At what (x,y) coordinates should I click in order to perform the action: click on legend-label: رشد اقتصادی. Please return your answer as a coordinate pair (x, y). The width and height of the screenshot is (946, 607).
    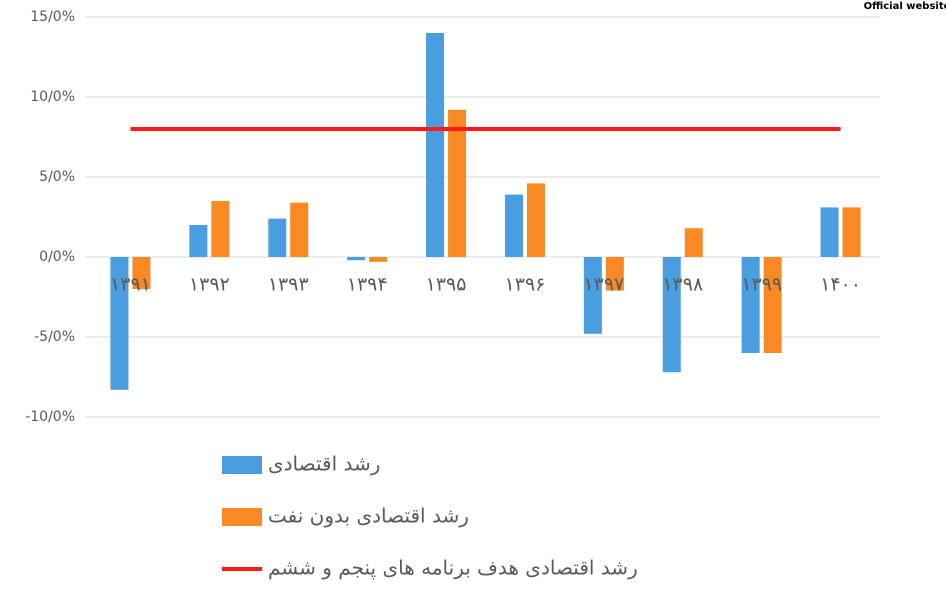
    Looking at the image, I should click on (324, 464).